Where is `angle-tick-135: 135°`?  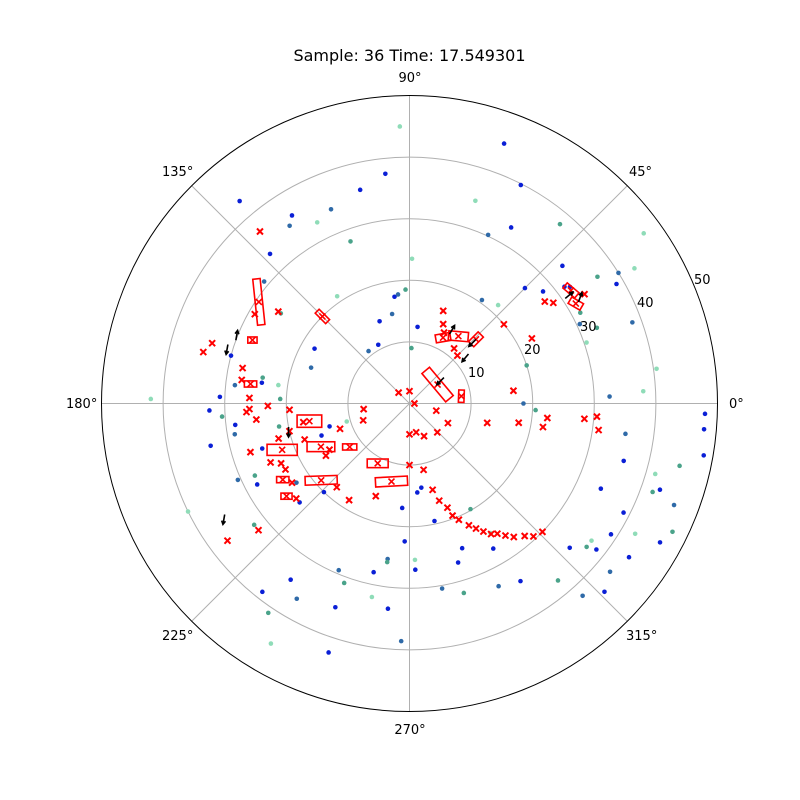
angle-tick-135: 135° is located at coordinates (177, 172).